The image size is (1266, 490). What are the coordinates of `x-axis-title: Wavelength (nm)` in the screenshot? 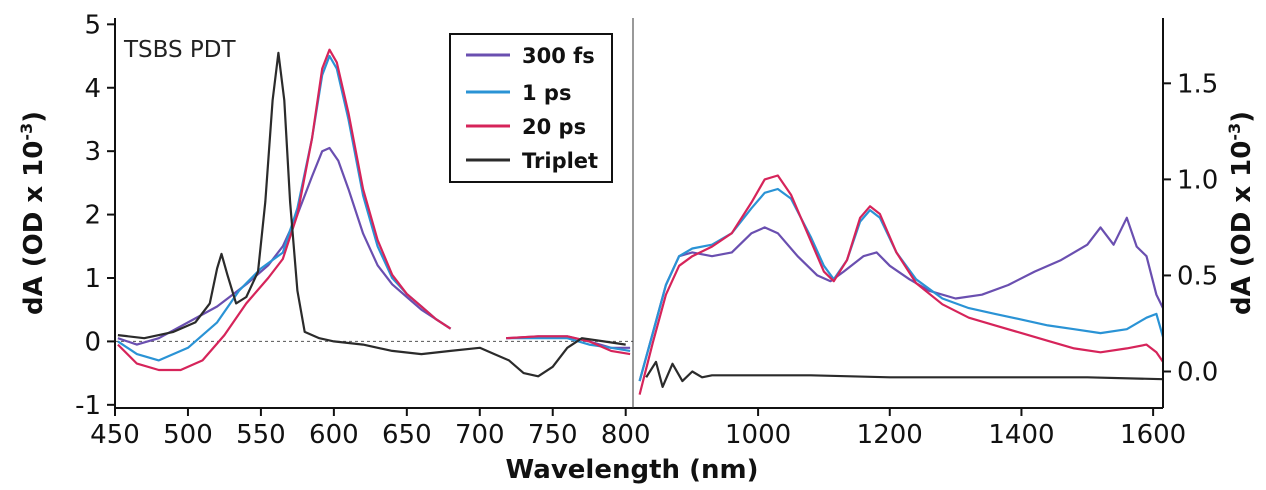 It's located at (632, 470).